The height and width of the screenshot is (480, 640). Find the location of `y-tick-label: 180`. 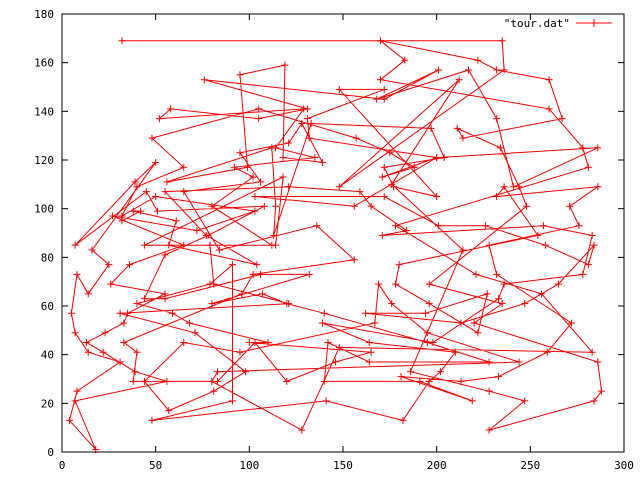

y-tick-label: 180 is located at coordinates (44, 14).